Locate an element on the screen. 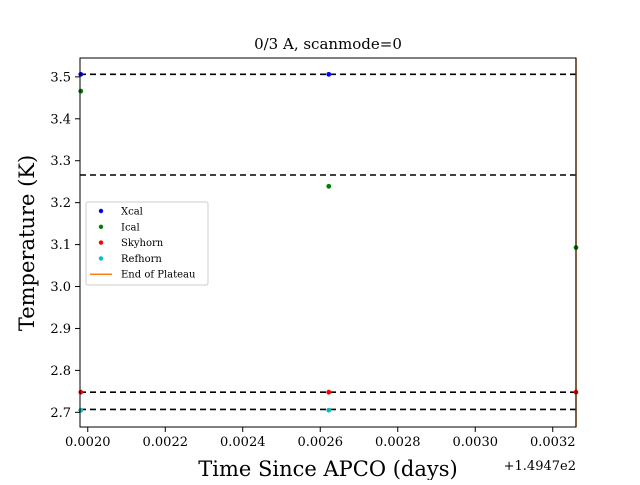 The image size is (640, 485). legend-label-end-of-plateau: End of Plateau is located at coordinates (158, 275).